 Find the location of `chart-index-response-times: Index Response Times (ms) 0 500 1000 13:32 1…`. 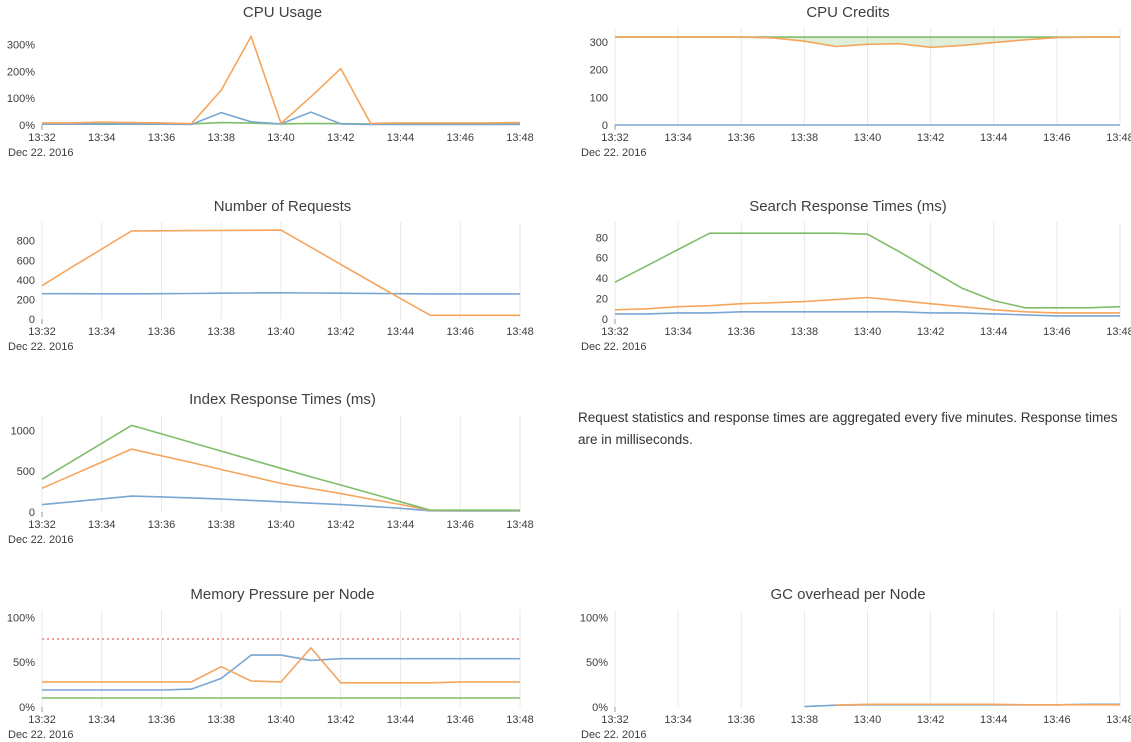

chart-index-response-times: Index Response Times (ms) 0 500 1000 13:32 1… is located at coordinates (282, 465).